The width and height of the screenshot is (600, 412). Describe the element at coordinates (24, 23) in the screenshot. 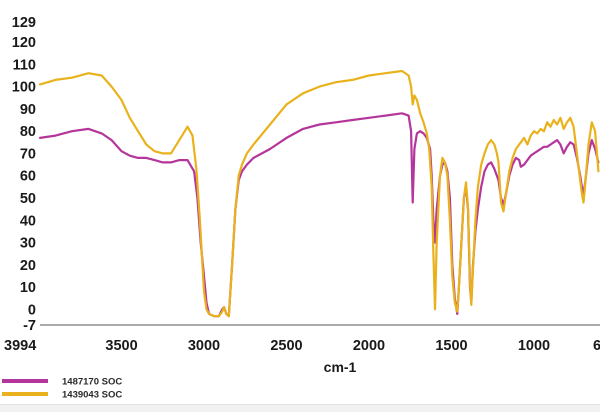

I see `y-tick-label: 129` at that location.